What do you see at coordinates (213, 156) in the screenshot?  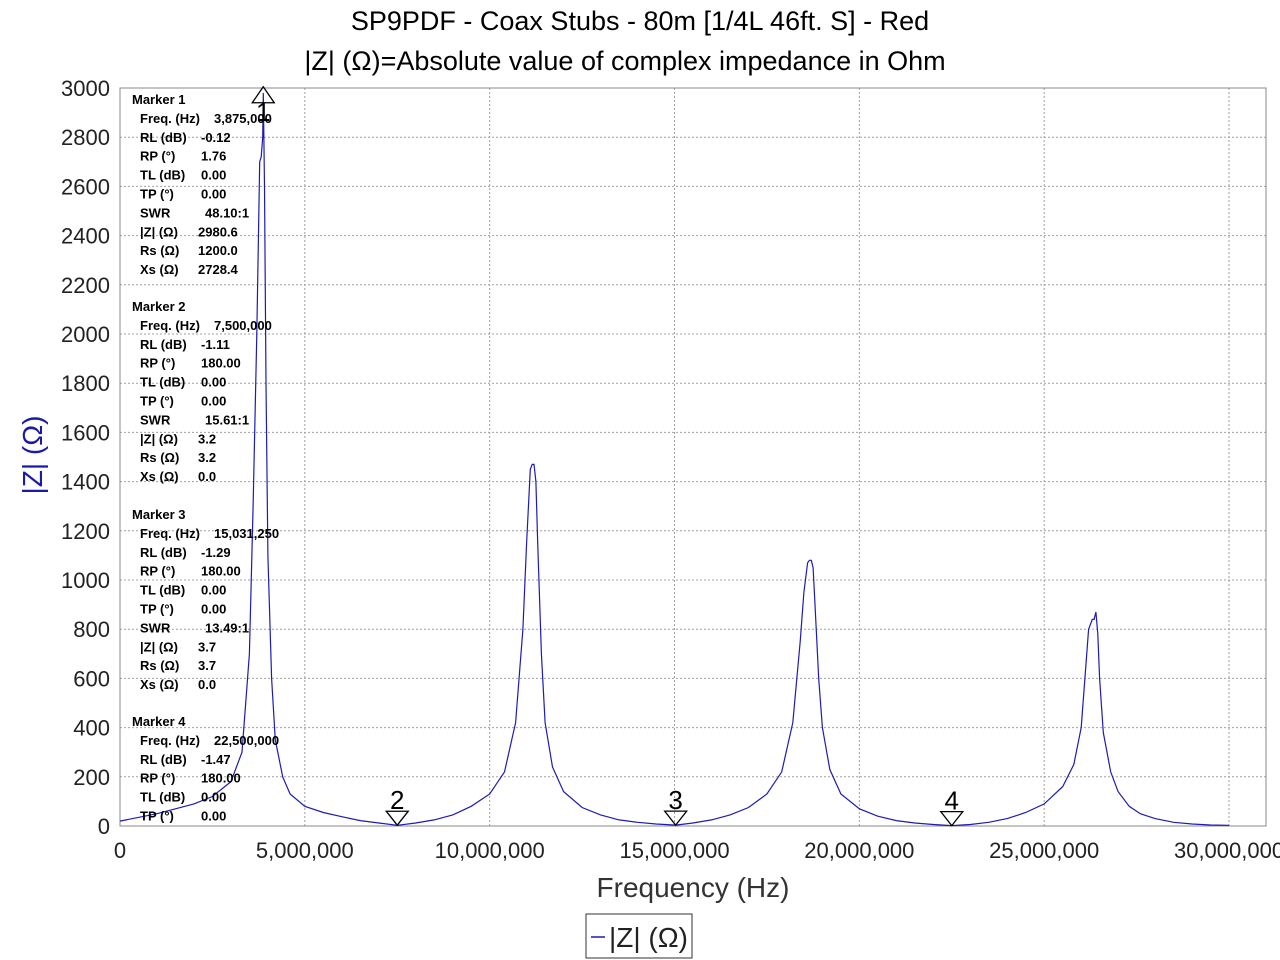 I see `marker-row-value: 1.76` at bounding box center [213, 156].